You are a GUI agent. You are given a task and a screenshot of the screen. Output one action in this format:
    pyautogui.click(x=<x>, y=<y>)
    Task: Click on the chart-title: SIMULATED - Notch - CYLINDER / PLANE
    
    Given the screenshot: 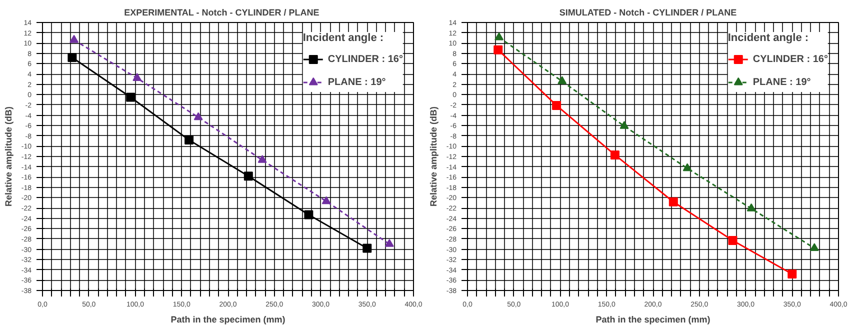 What is the action you would take?
    pyautogui.click(x=648, y=13)
    